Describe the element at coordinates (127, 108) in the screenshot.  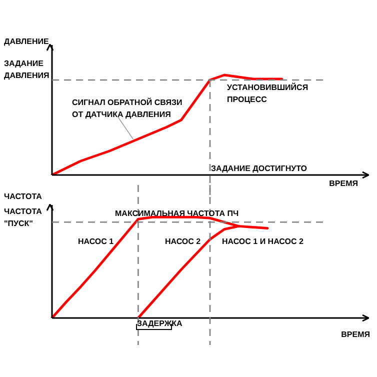
I see `annotation: СИГНАЛ ОБРАТНОЙ СВЯЗИ ОТ ДАТЧИКА ДАВЛЕНИЯ` at that location.